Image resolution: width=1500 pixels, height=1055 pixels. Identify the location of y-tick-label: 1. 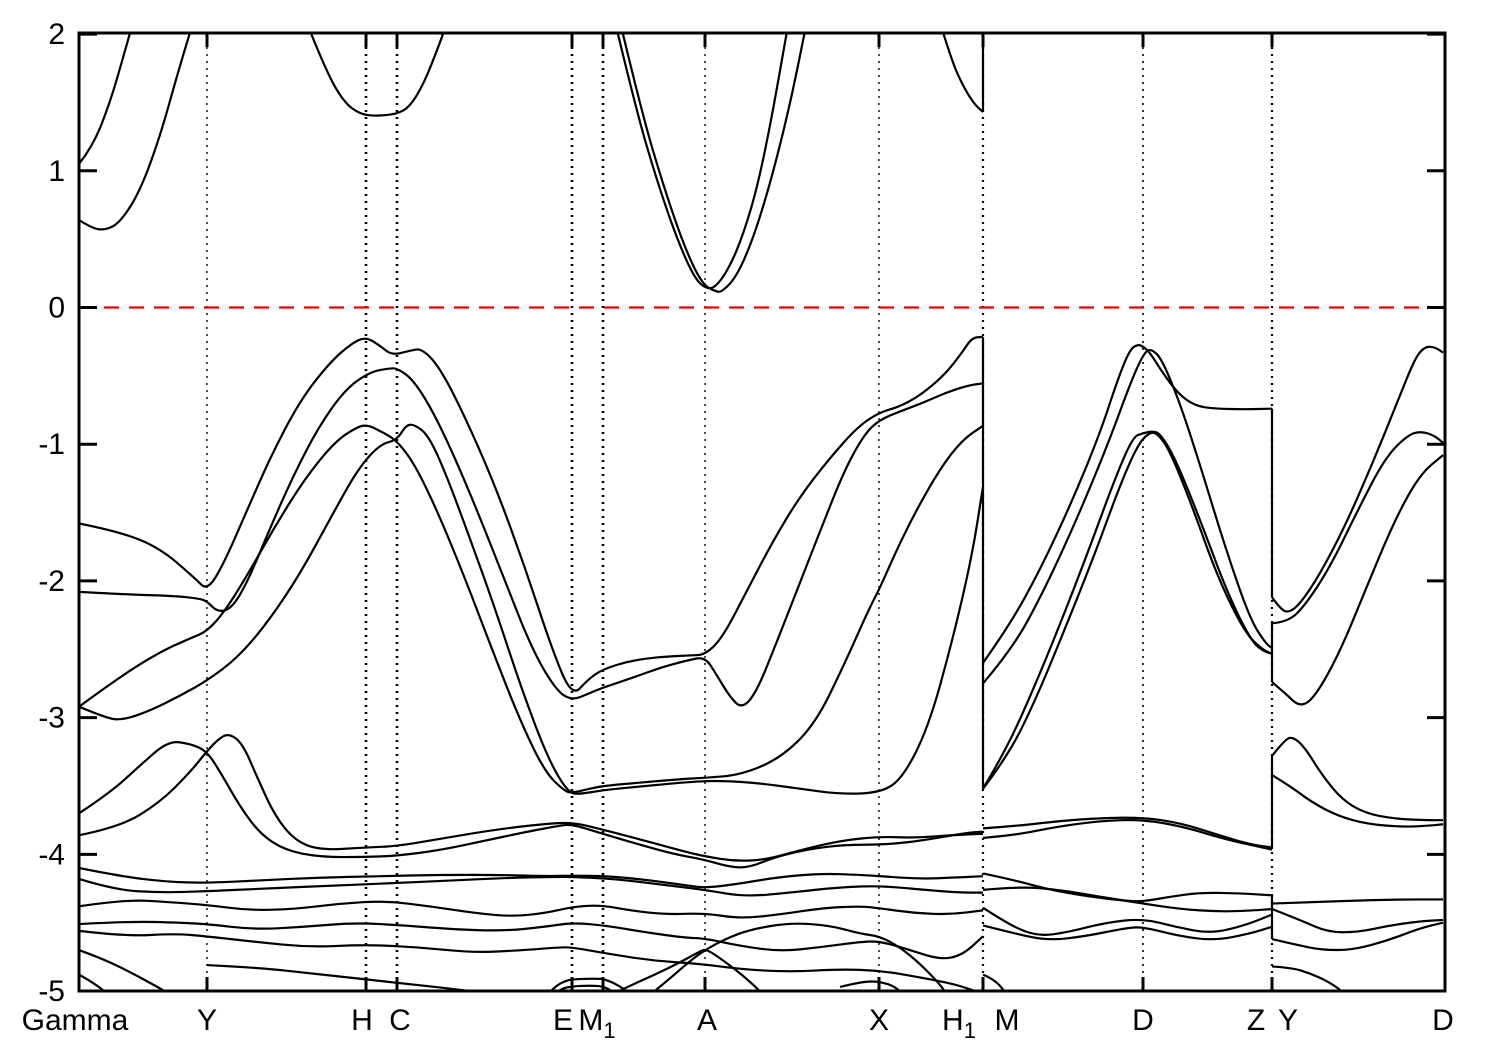
(56, 171).